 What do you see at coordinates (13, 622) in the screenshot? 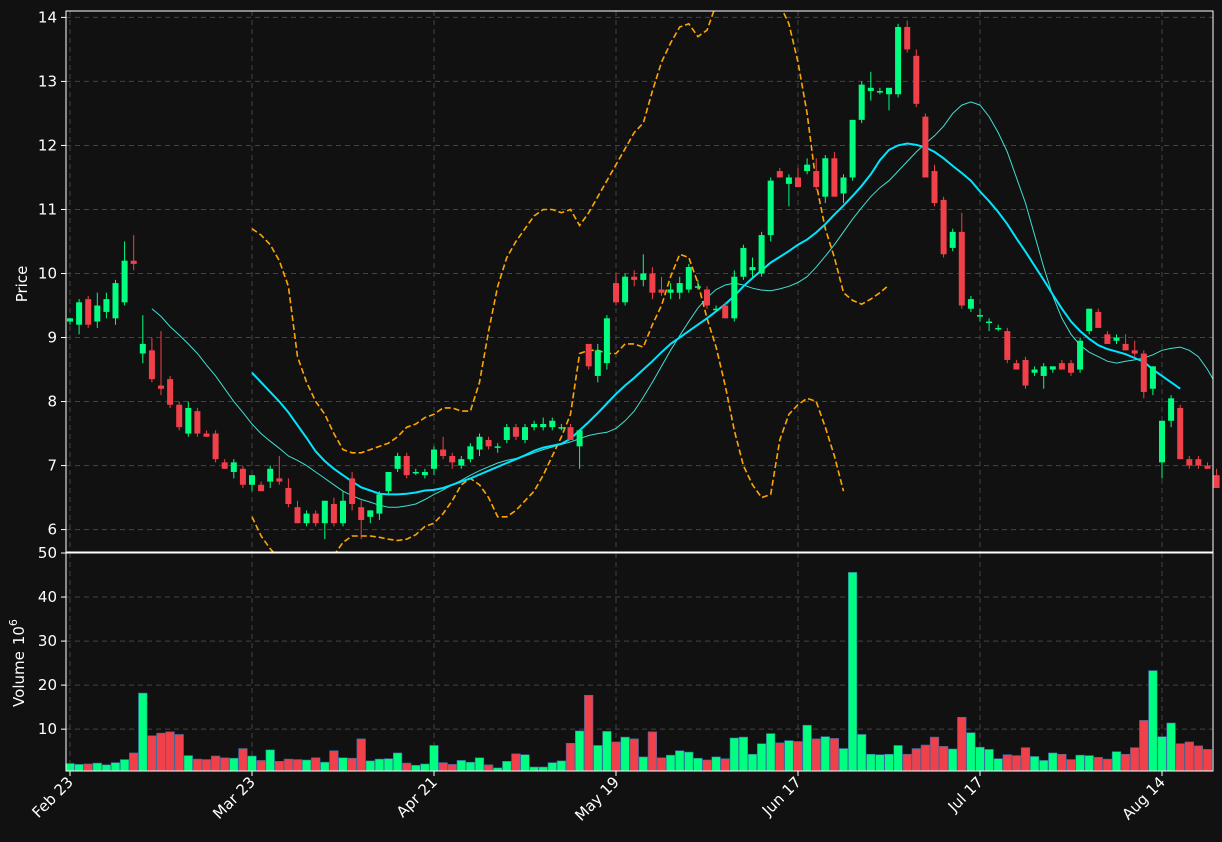
I see `volume-axis-exponent: 6` at bounding box center [13, 622].